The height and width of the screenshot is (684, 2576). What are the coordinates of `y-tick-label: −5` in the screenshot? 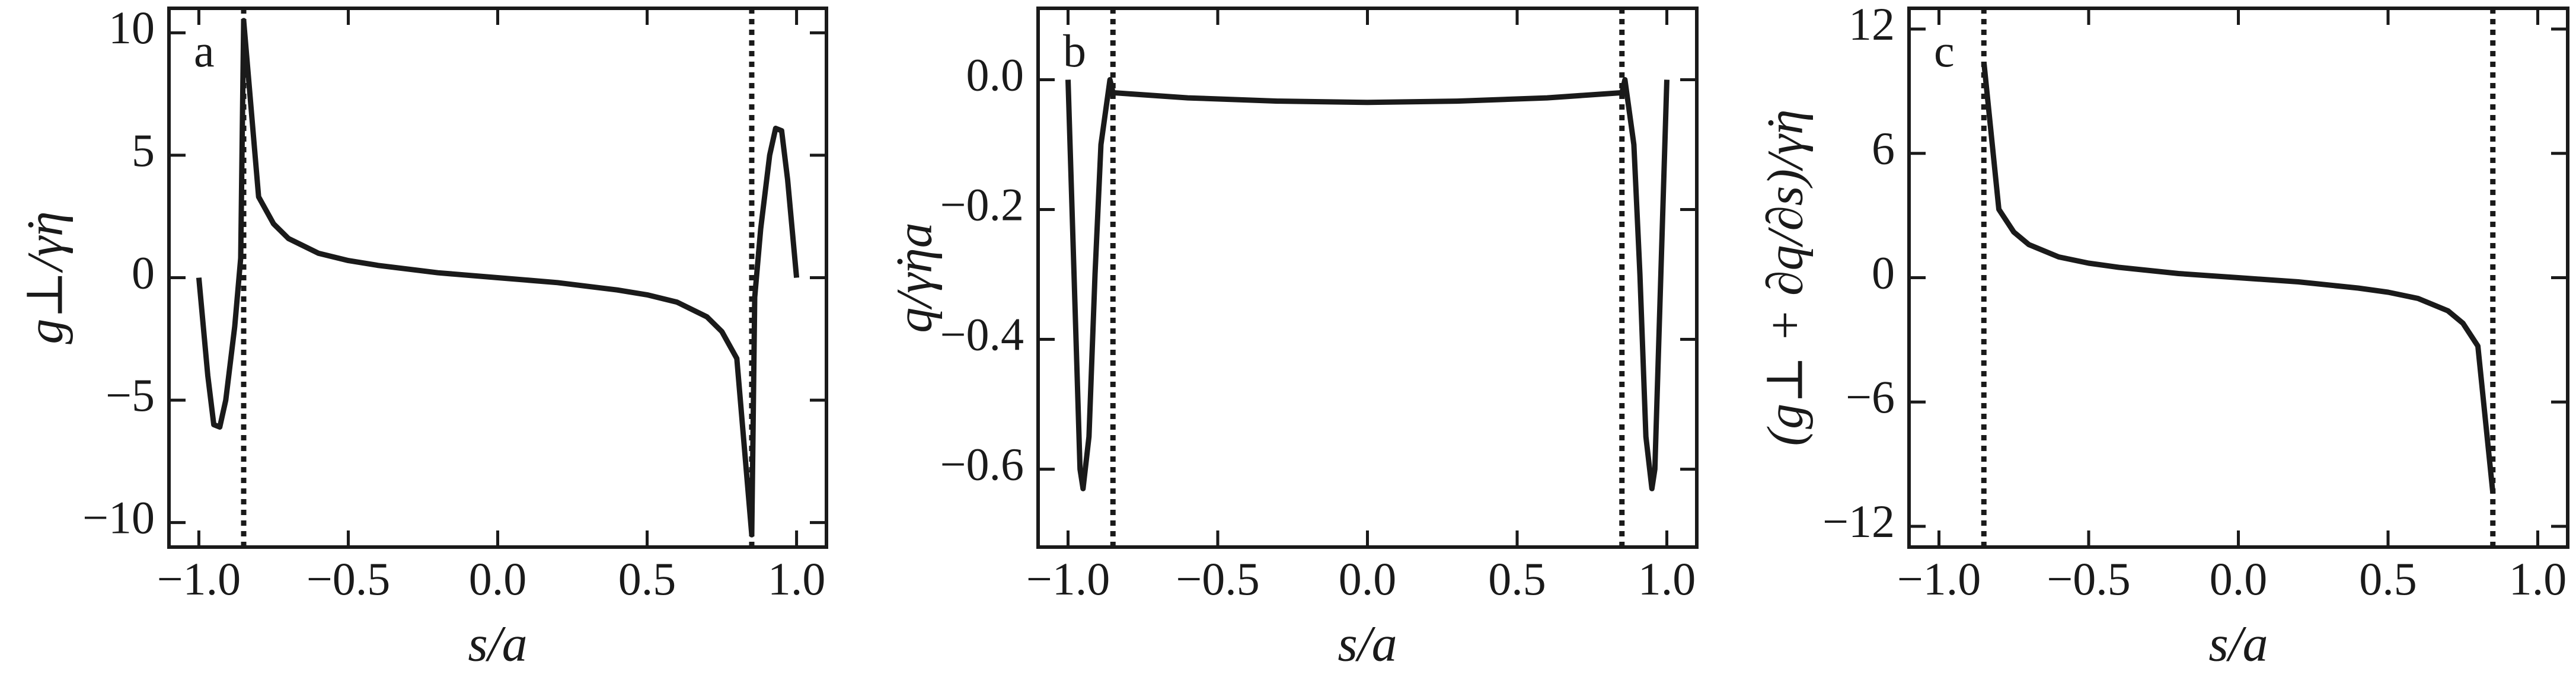 It's located at (130, 395).